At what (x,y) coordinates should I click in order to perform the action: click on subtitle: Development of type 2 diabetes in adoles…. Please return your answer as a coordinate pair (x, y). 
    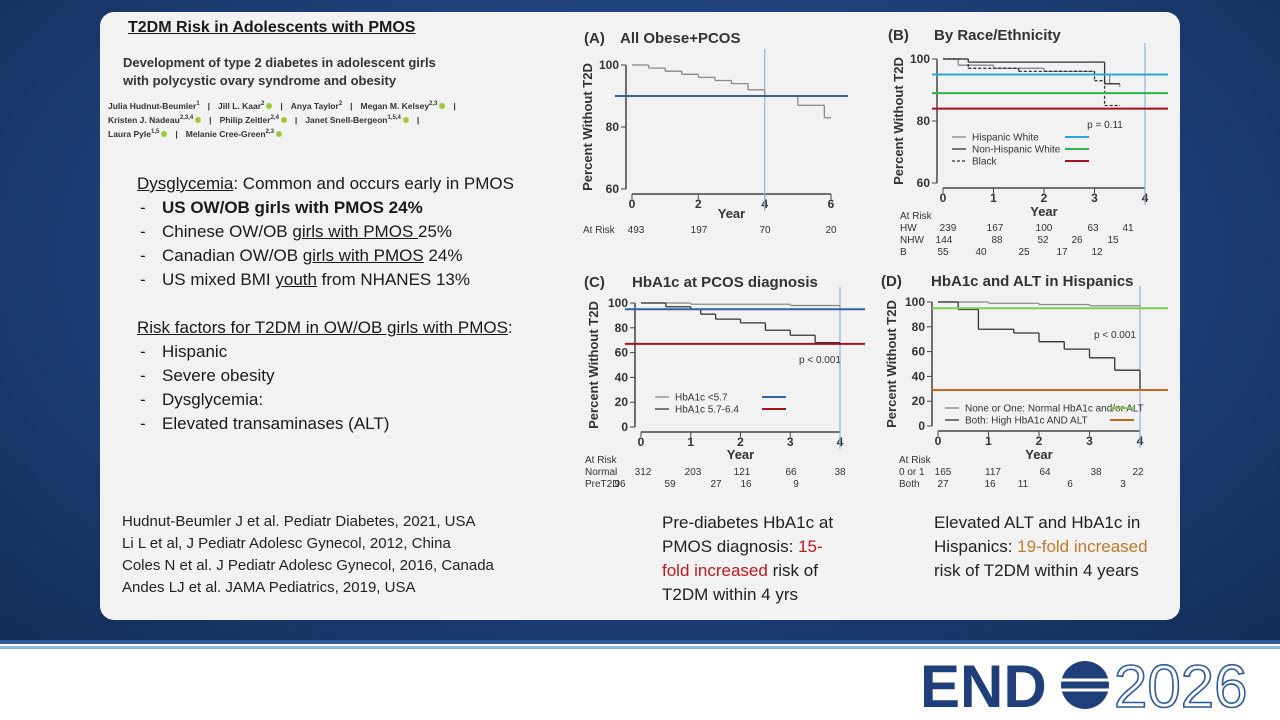
    Looking at the image, I should click on (279, 62).